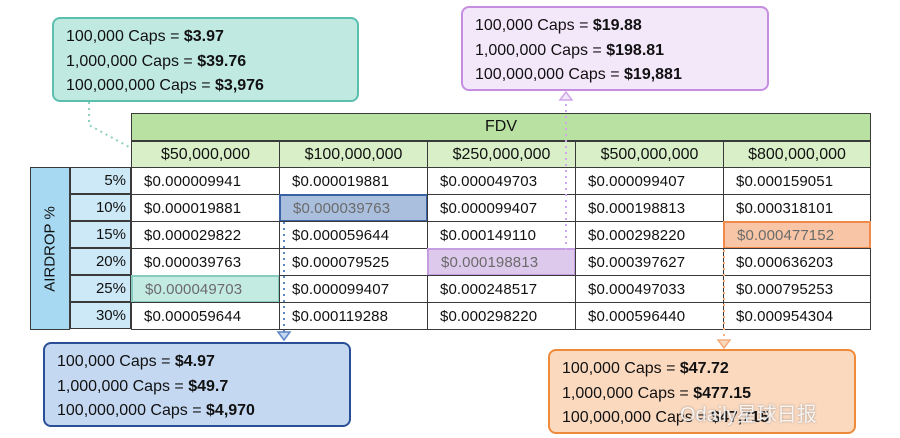 This screenshot has height=438, width=900. What do you see at coordinates (578, 74) in the screenshot?
I see `callout-line: 100,000,000 Caps = $19,881` at bounding box center [578, 74].